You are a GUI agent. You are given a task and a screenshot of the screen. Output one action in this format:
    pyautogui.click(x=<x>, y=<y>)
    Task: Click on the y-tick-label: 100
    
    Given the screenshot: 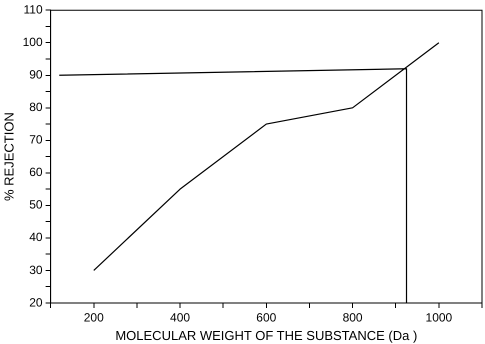 What is the action you would take?
    pyautogui.click(x=32, y=42)
    